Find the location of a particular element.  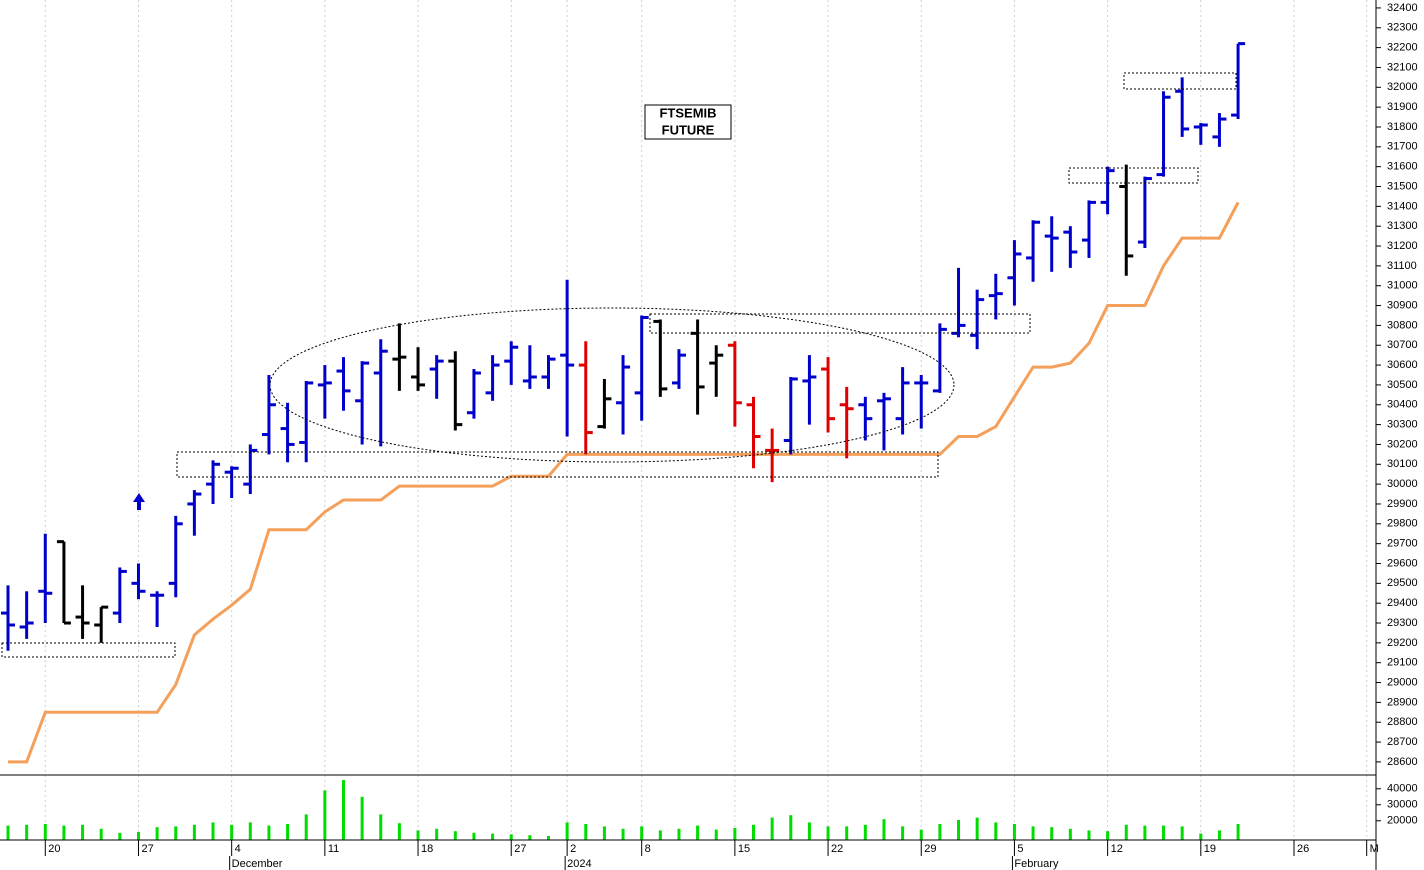

x-tick-label: 11 is located at coordinates (333, 849).